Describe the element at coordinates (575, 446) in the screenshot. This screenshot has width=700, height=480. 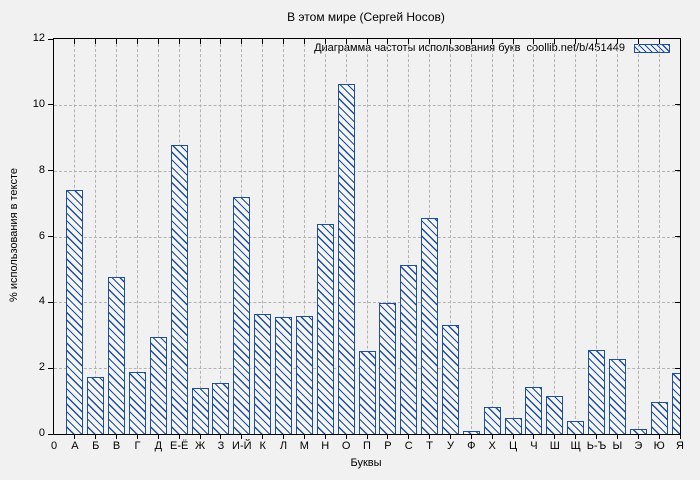
I see `x-tick-label: Щ` at that location.